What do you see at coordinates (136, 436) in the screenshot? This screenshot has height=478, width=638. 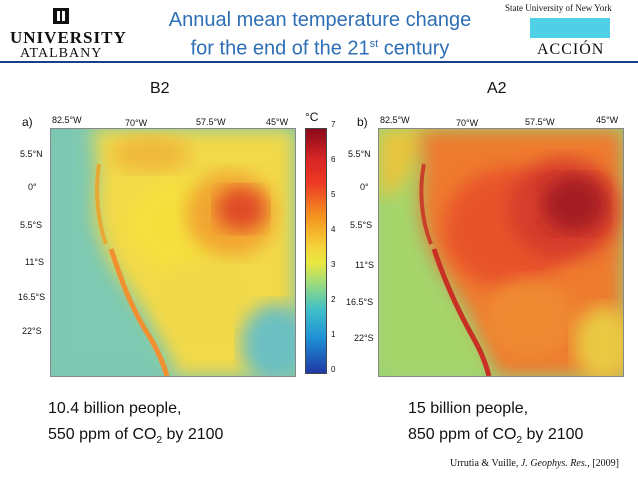 I see `caption-b2-line2: 550 ppm of CO2 by 2100` at bounding box center [136, 436].